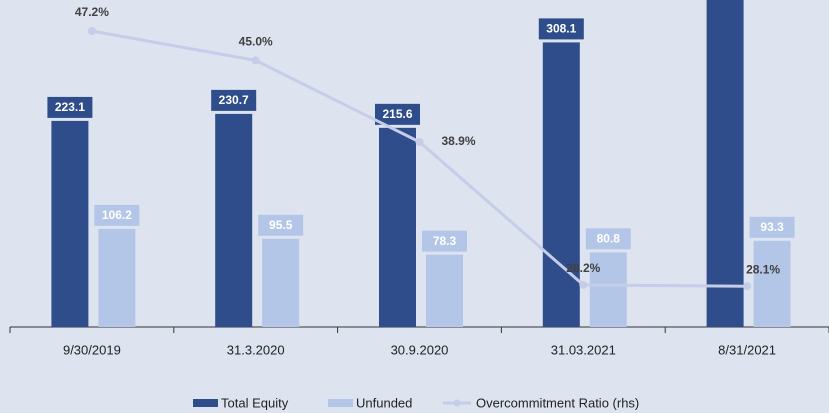  What do you see at coordinates (256, 42) in the screenshot?
I see `ratio-label: 45.0%` at bounding box center [256, 42].